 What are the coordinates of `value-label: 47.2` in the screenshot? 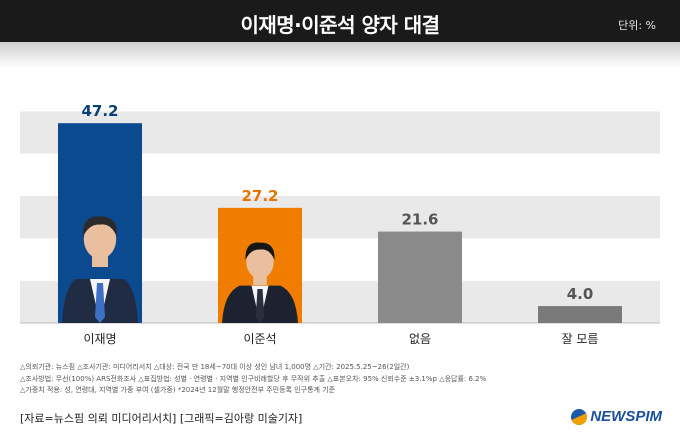 It's located at (99, 111).